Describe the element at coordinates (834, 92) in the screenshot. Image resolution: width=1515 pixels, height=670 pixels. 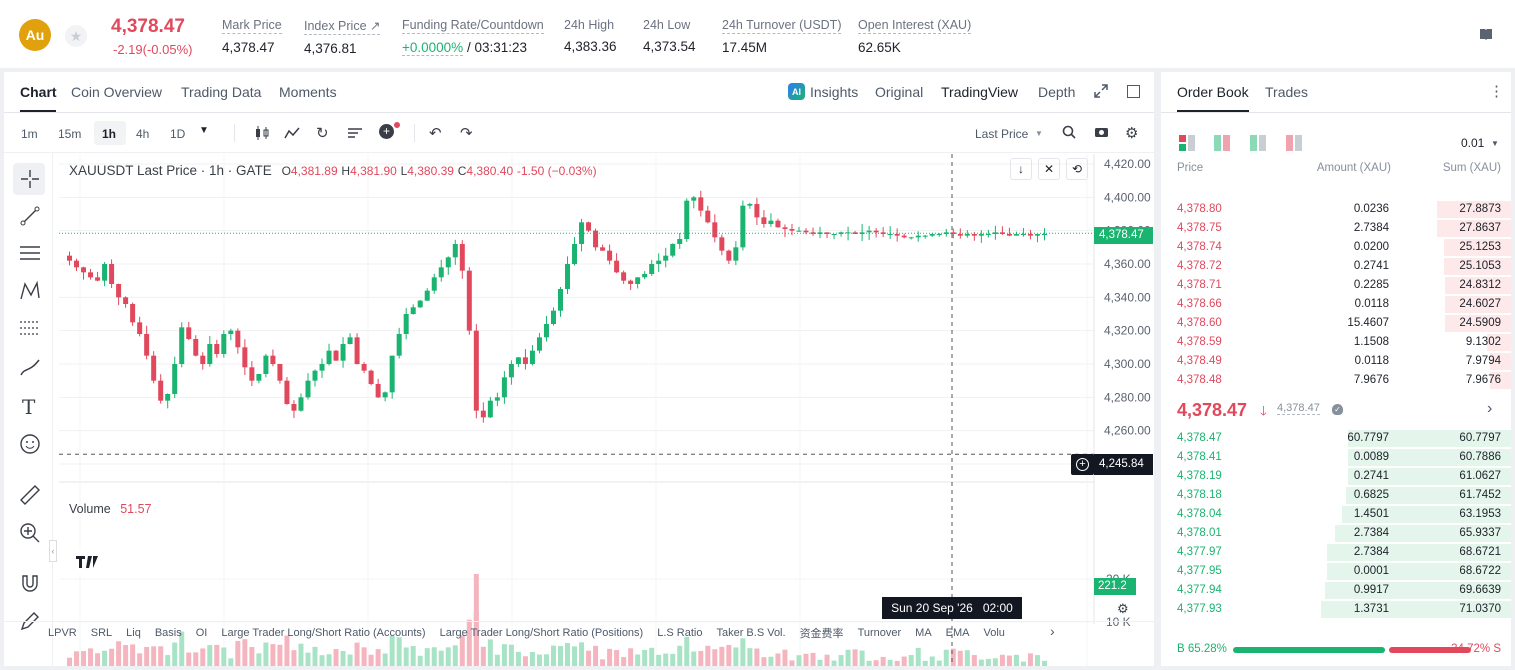
I see `tab-insights: Insights` at that location.